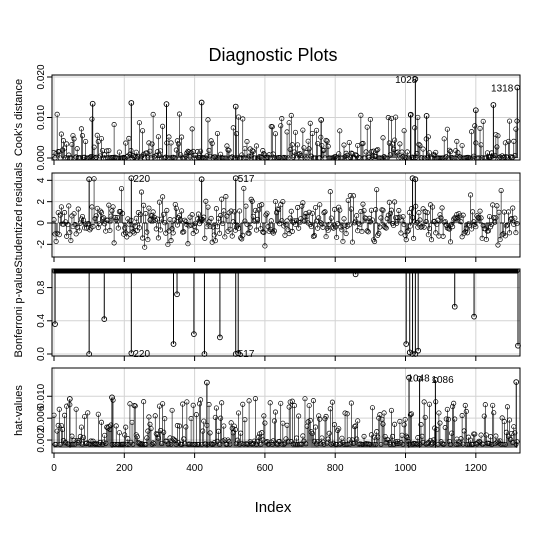 The height and width of the screenshot is (538, 547). Describe the element at coordinates (41, 320) in the screenshot. I see `y-tick-label: 0.4` at that location.